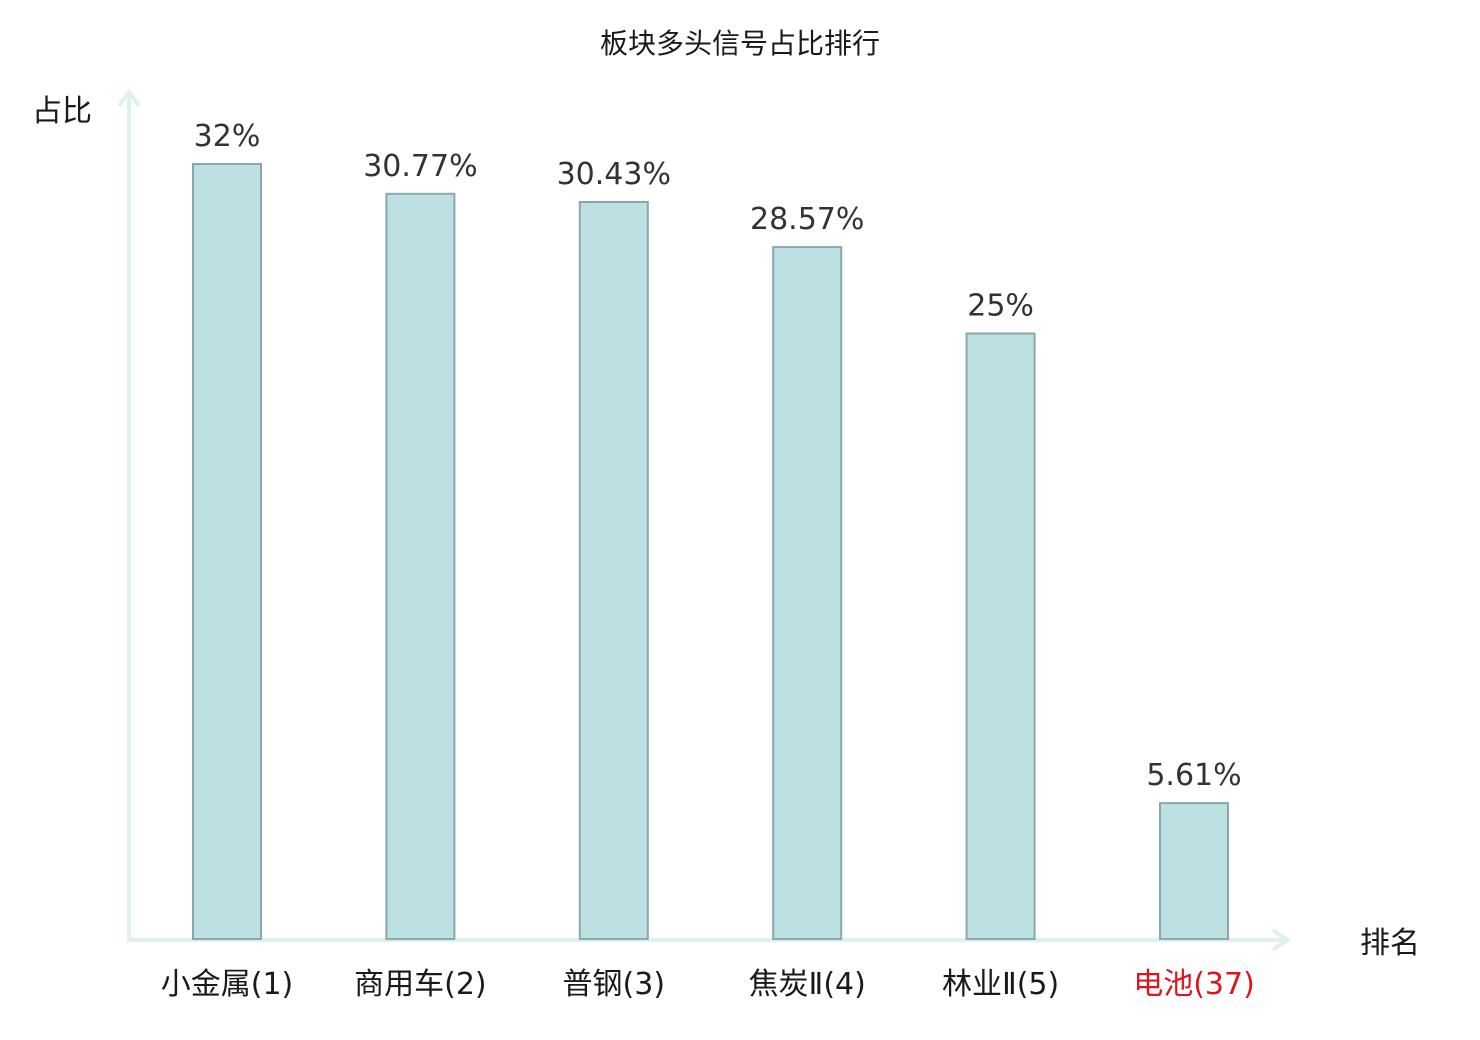  Describe the element at coordinates (1193, 775) in the screenshot. I see `bar-value-label: 5.61%` at that location.